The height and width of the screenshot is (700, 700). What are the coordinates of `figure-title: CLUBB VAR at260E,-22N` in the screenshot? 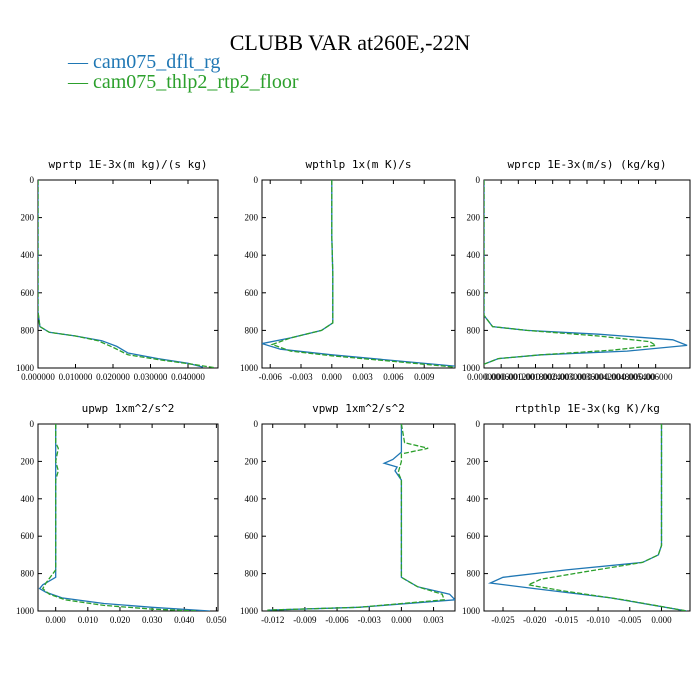 It's located at (350, 42).